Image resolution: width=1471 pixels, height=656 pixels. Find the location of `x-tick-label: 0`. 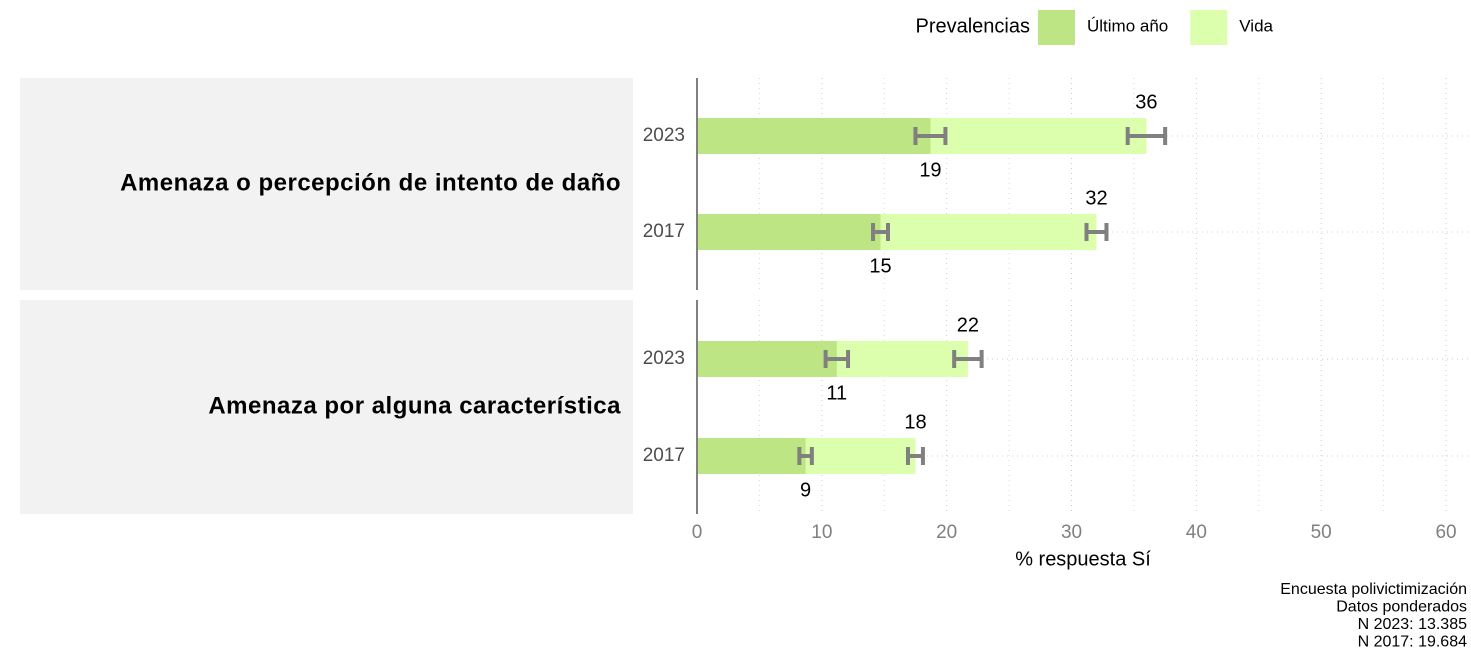

x-tick-label: 0 is located at coordinates (697, 532).